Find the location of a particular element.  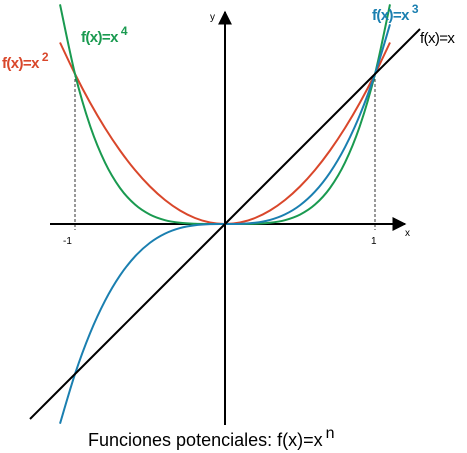

series-label: f(x)=x 4 is located at coordinates (104, 35).